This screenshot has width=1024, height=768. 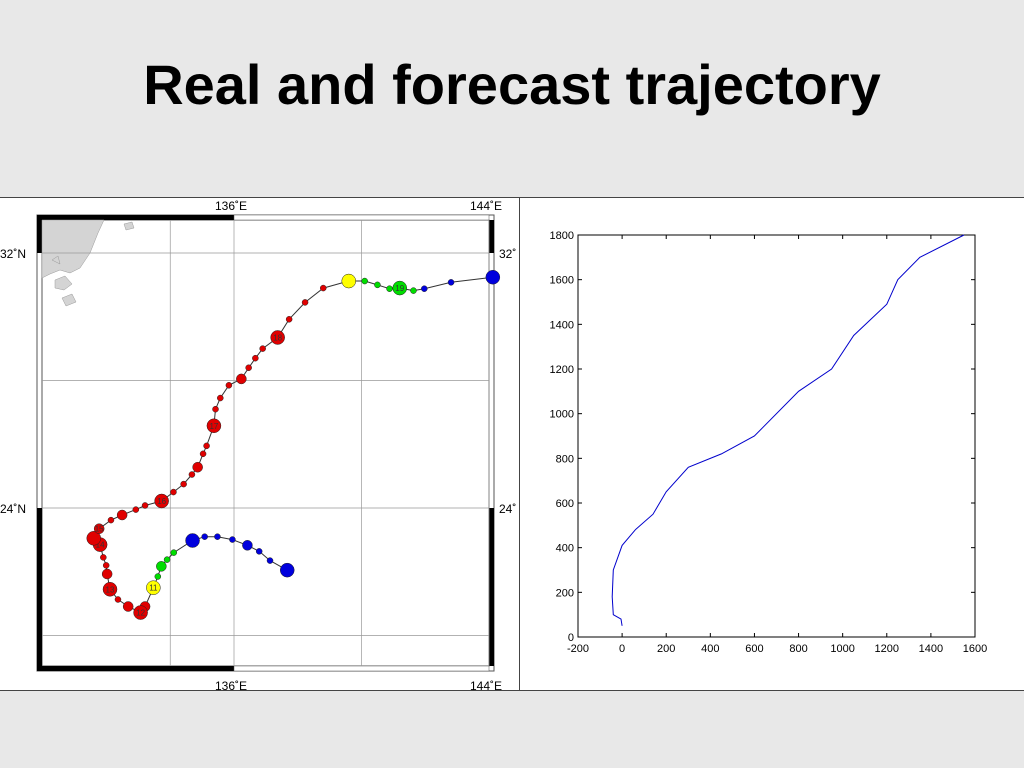 What do you see at coordinates (507, 254) in the screenshot?
I see `map-label-right-32: 32˚` at bounding box center [507, 254].